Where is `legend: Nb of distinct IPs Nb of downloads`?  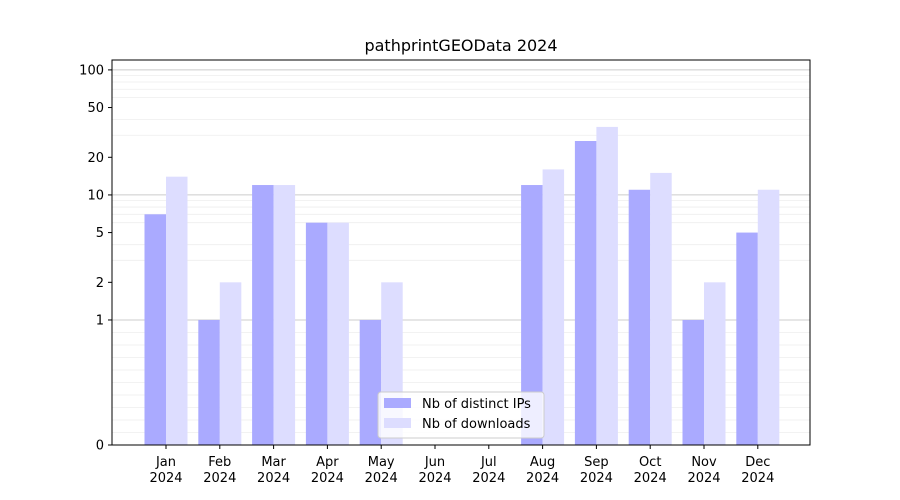 legend: Nb of distinct IPs Nb of downloads is located at coordinates (461, 415).